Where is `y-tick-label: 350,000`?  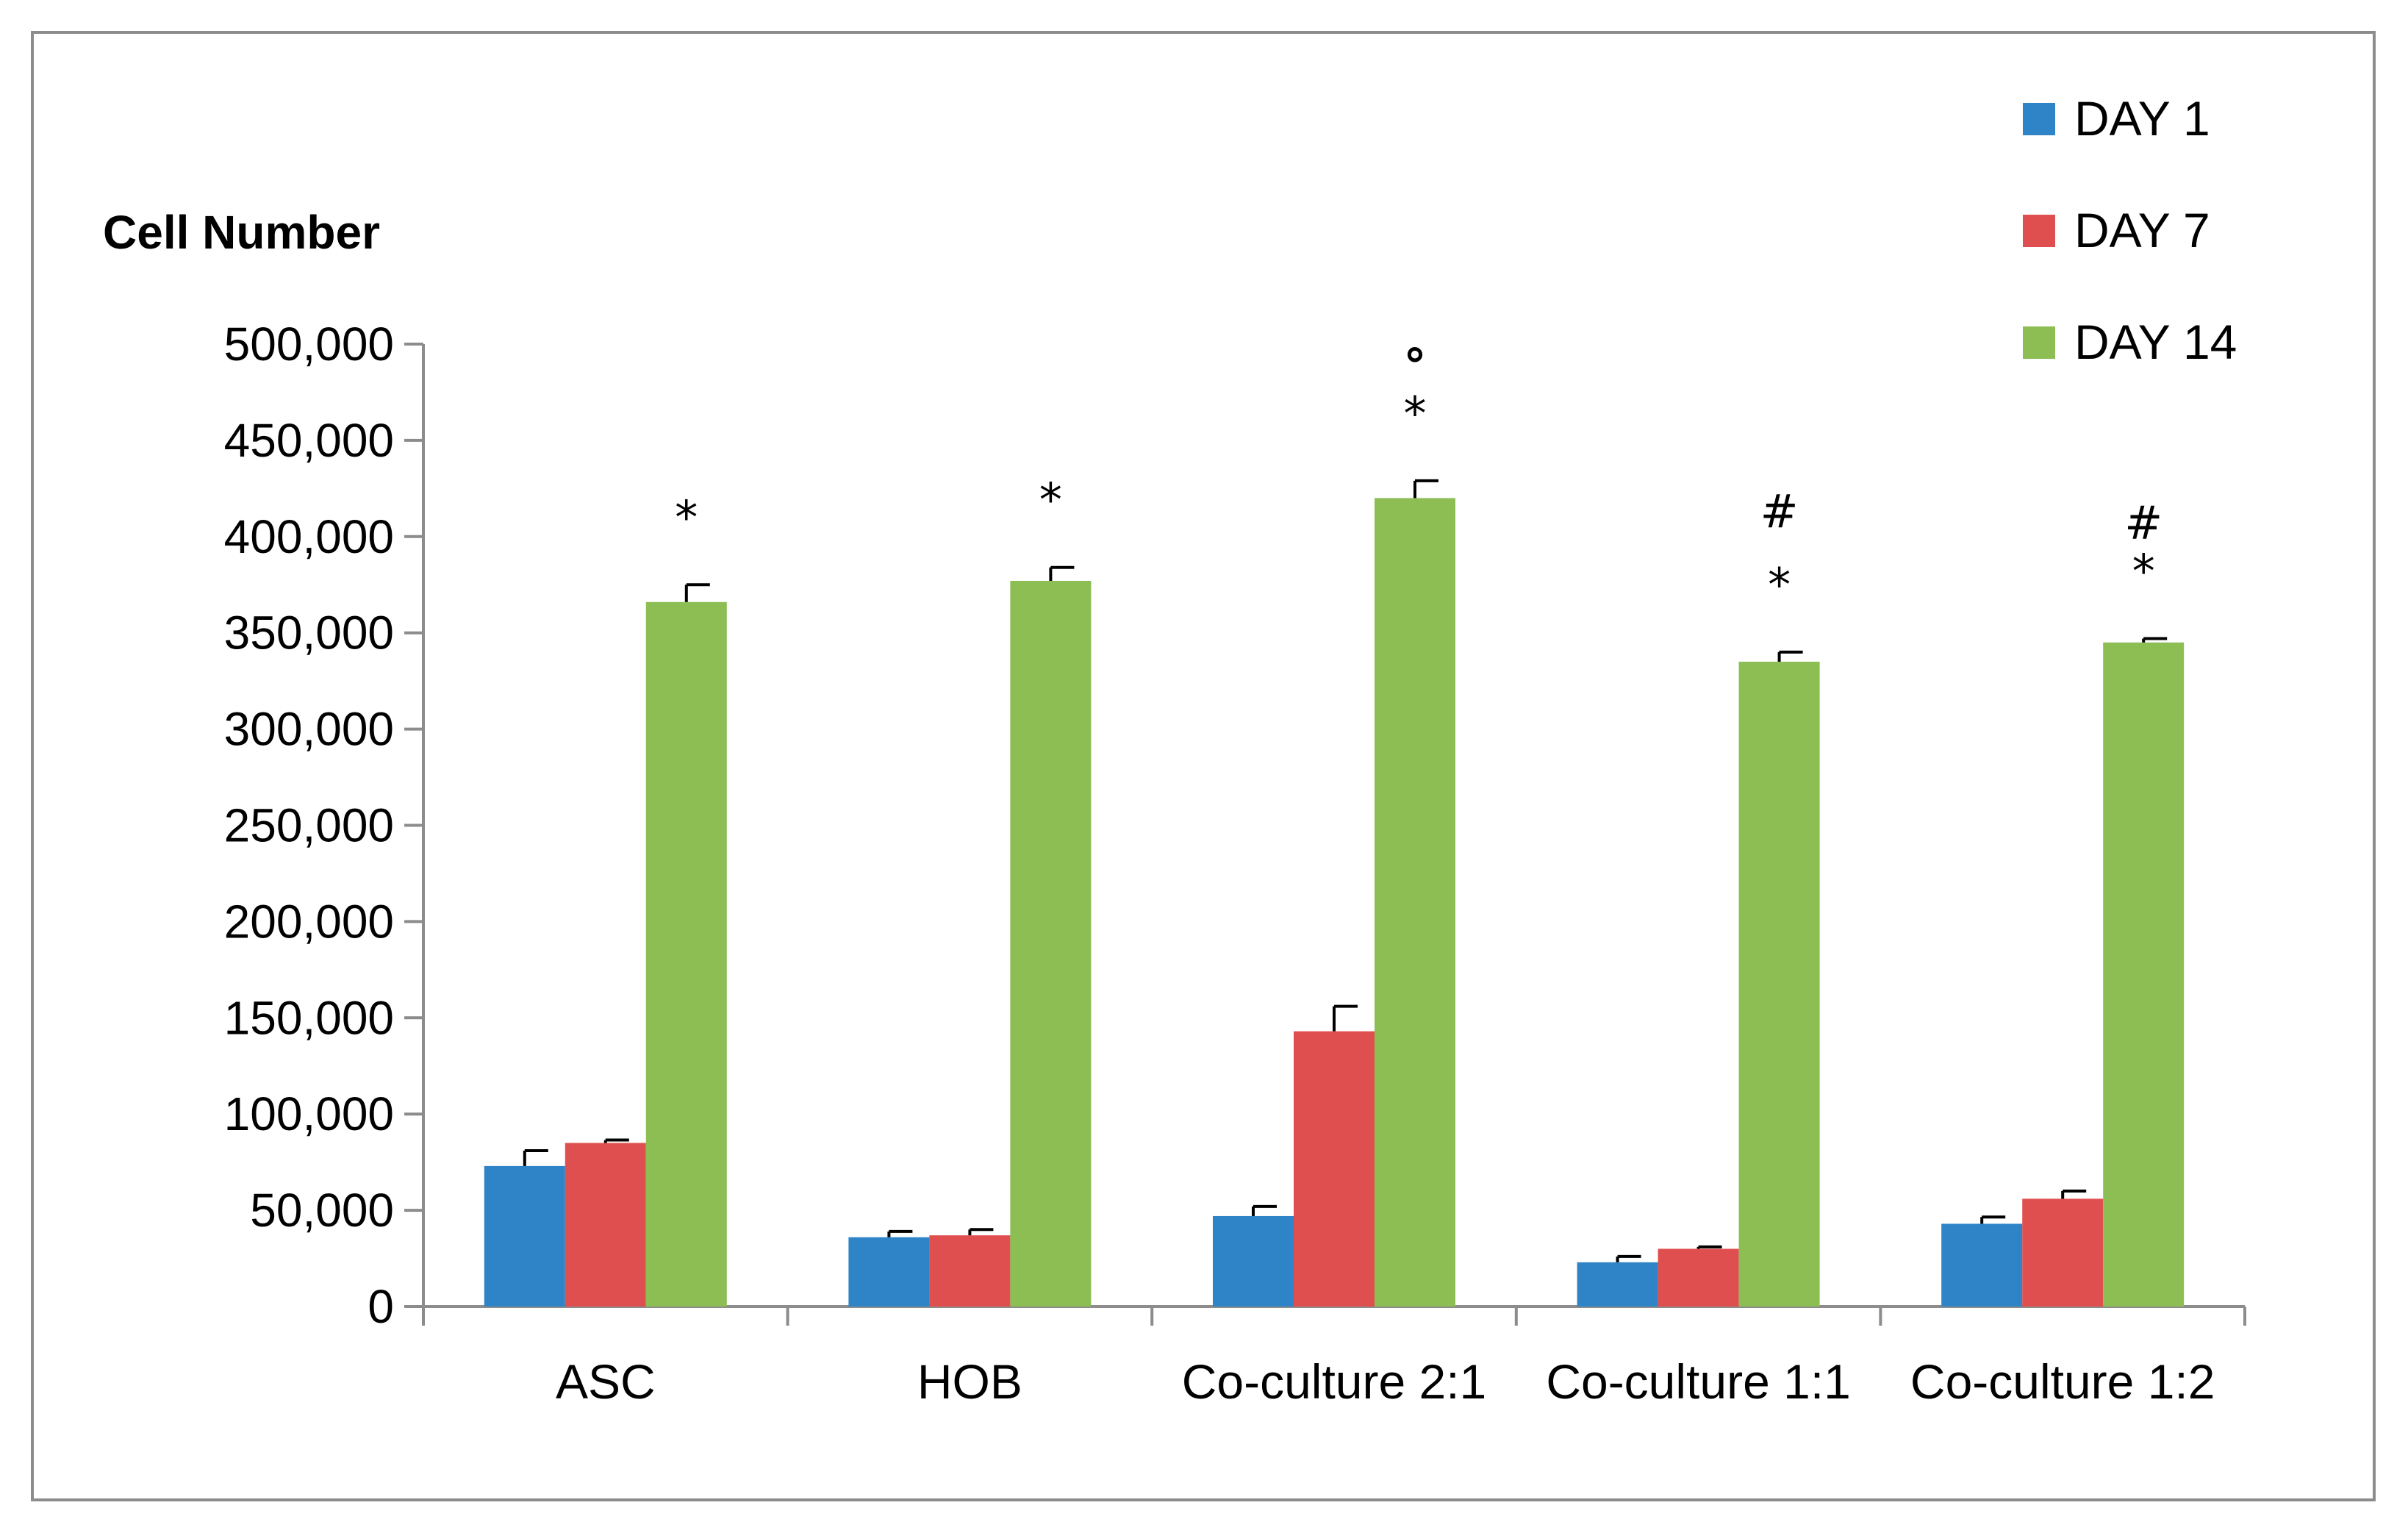
y-tick-label: 350,000 is located at coordinates (309, 633).